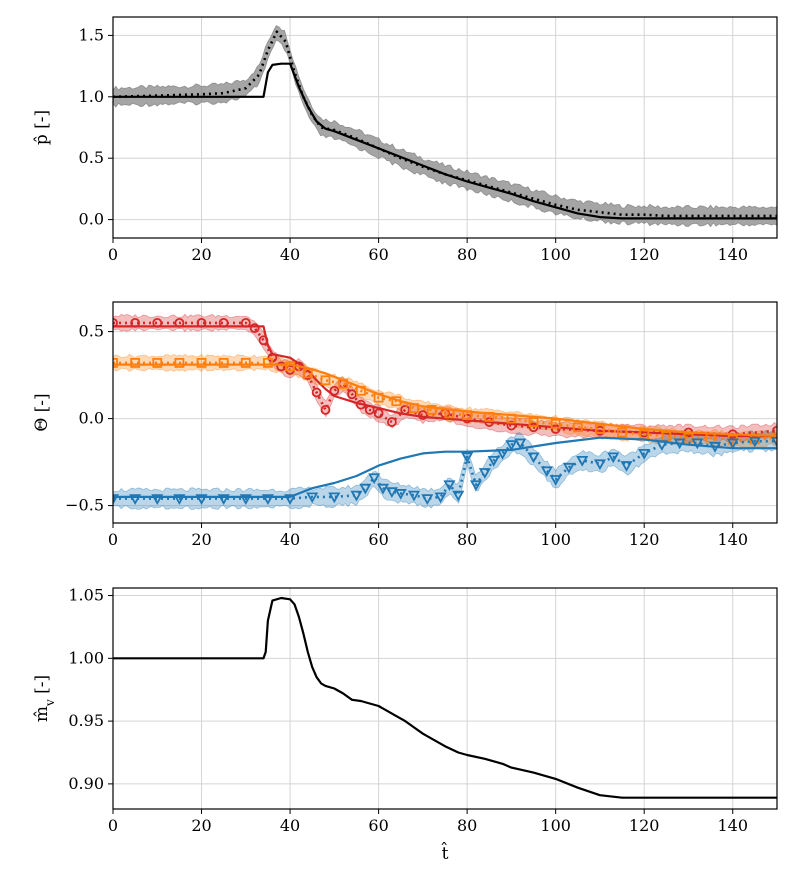  I want to click on y-tick-label: 1.0, so click(91, 96).